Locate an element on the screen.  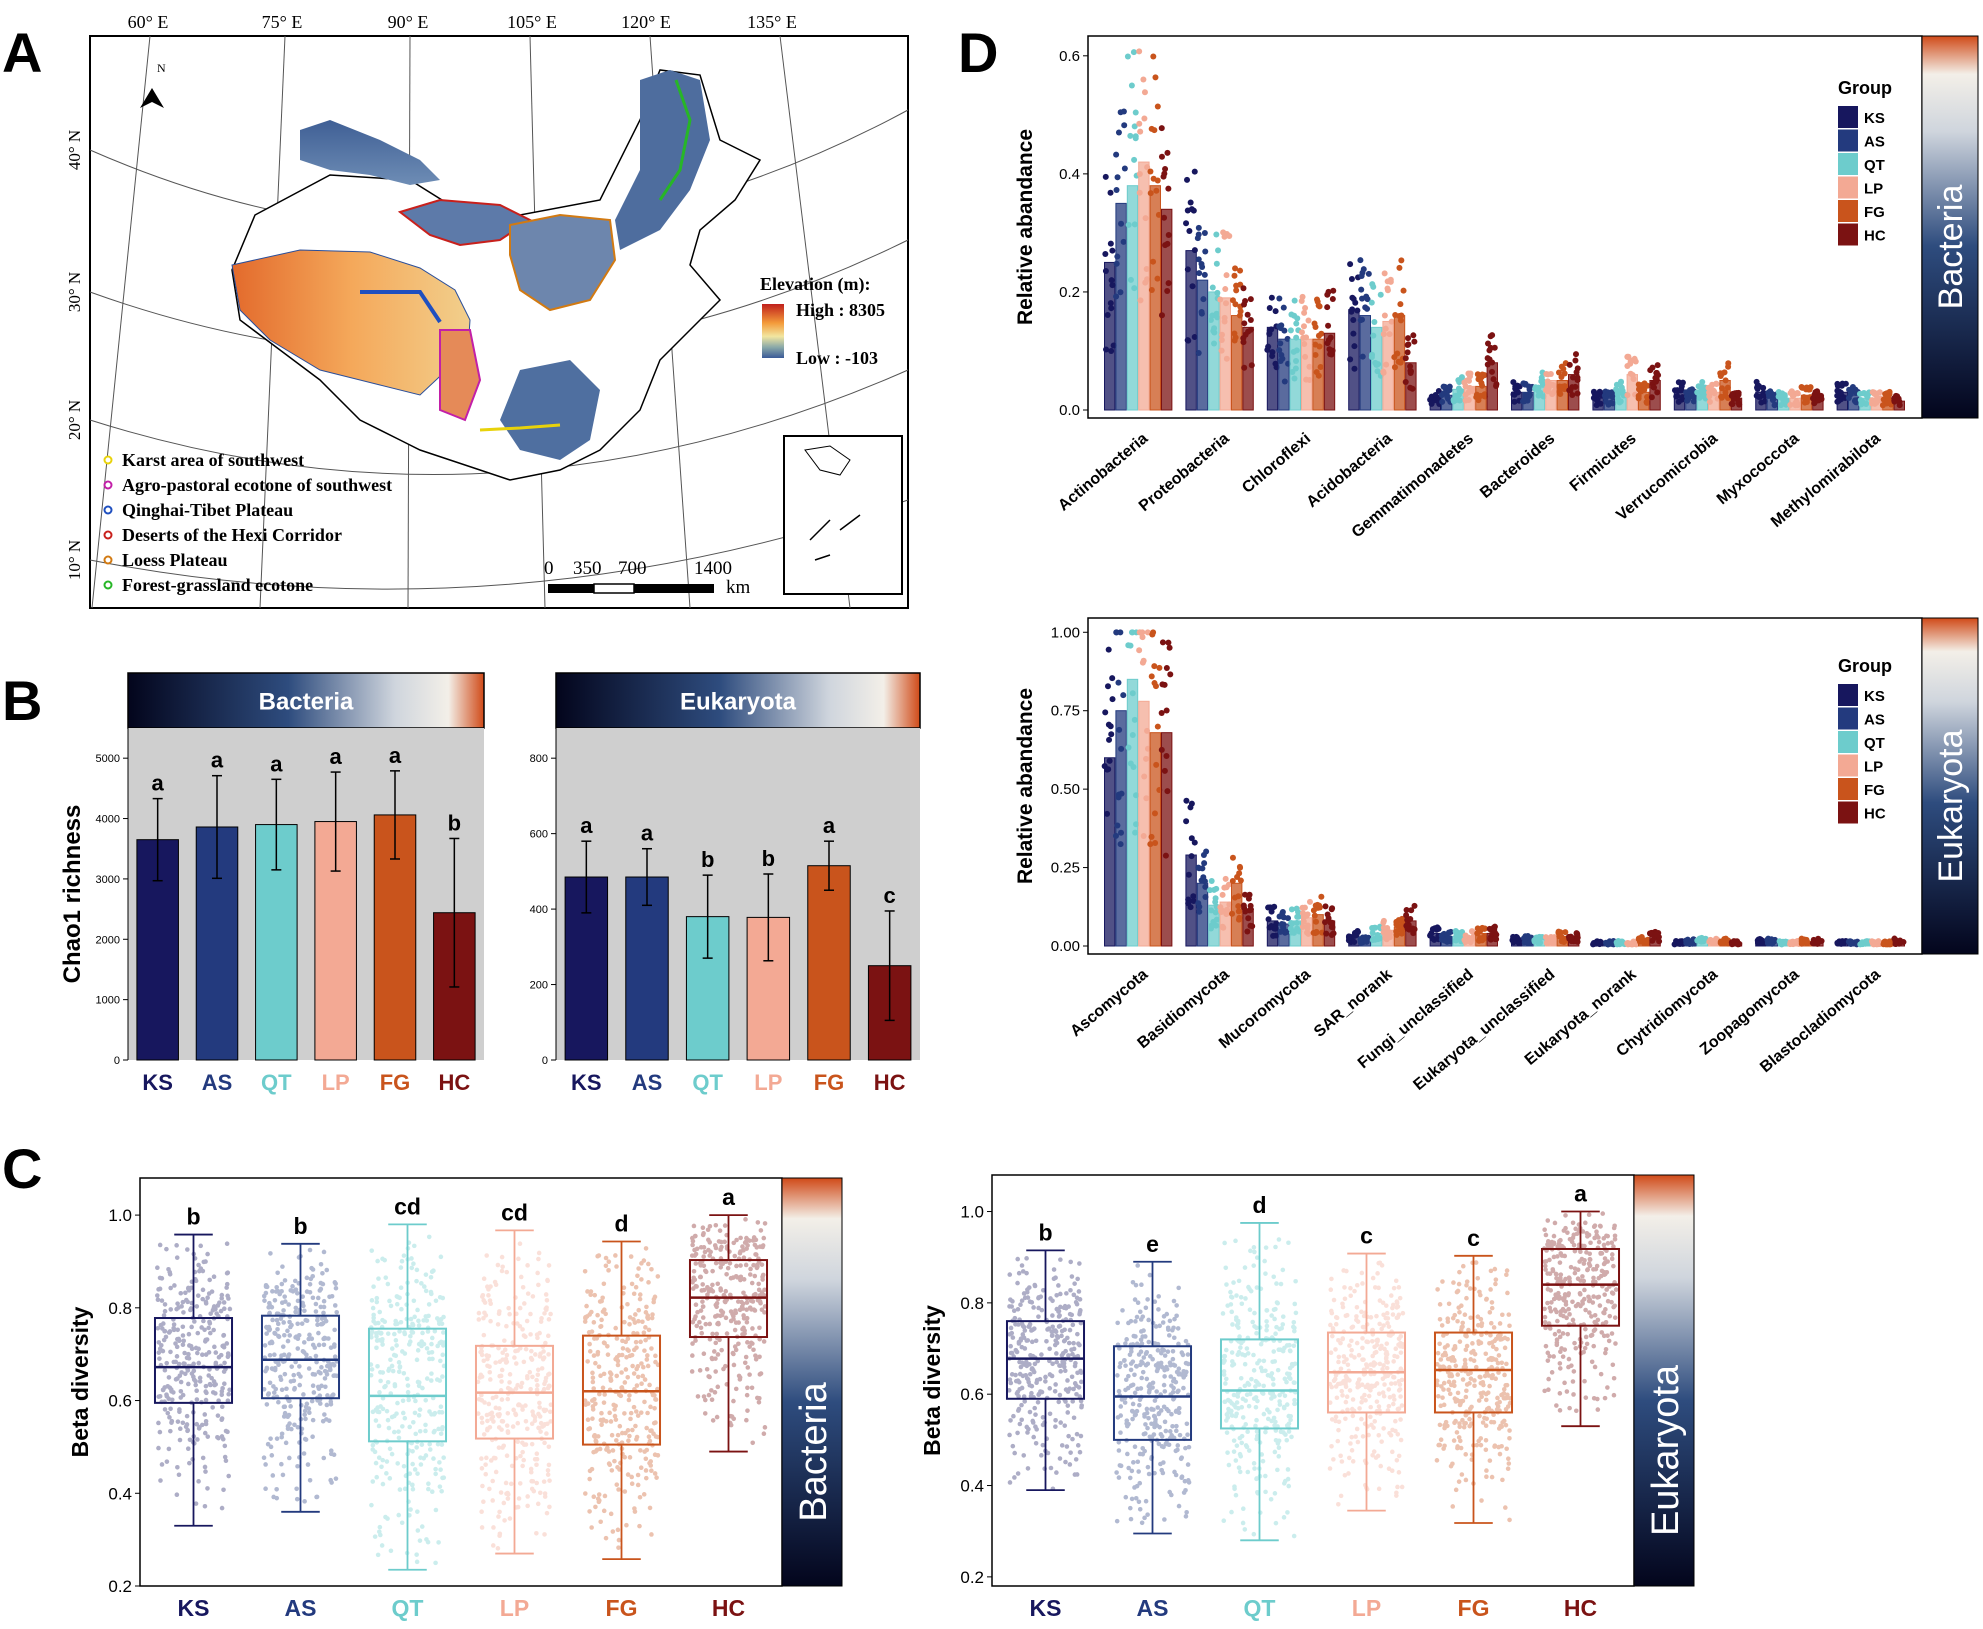
x-tick-label-qt: QT is located at coordinates (276, 1082).